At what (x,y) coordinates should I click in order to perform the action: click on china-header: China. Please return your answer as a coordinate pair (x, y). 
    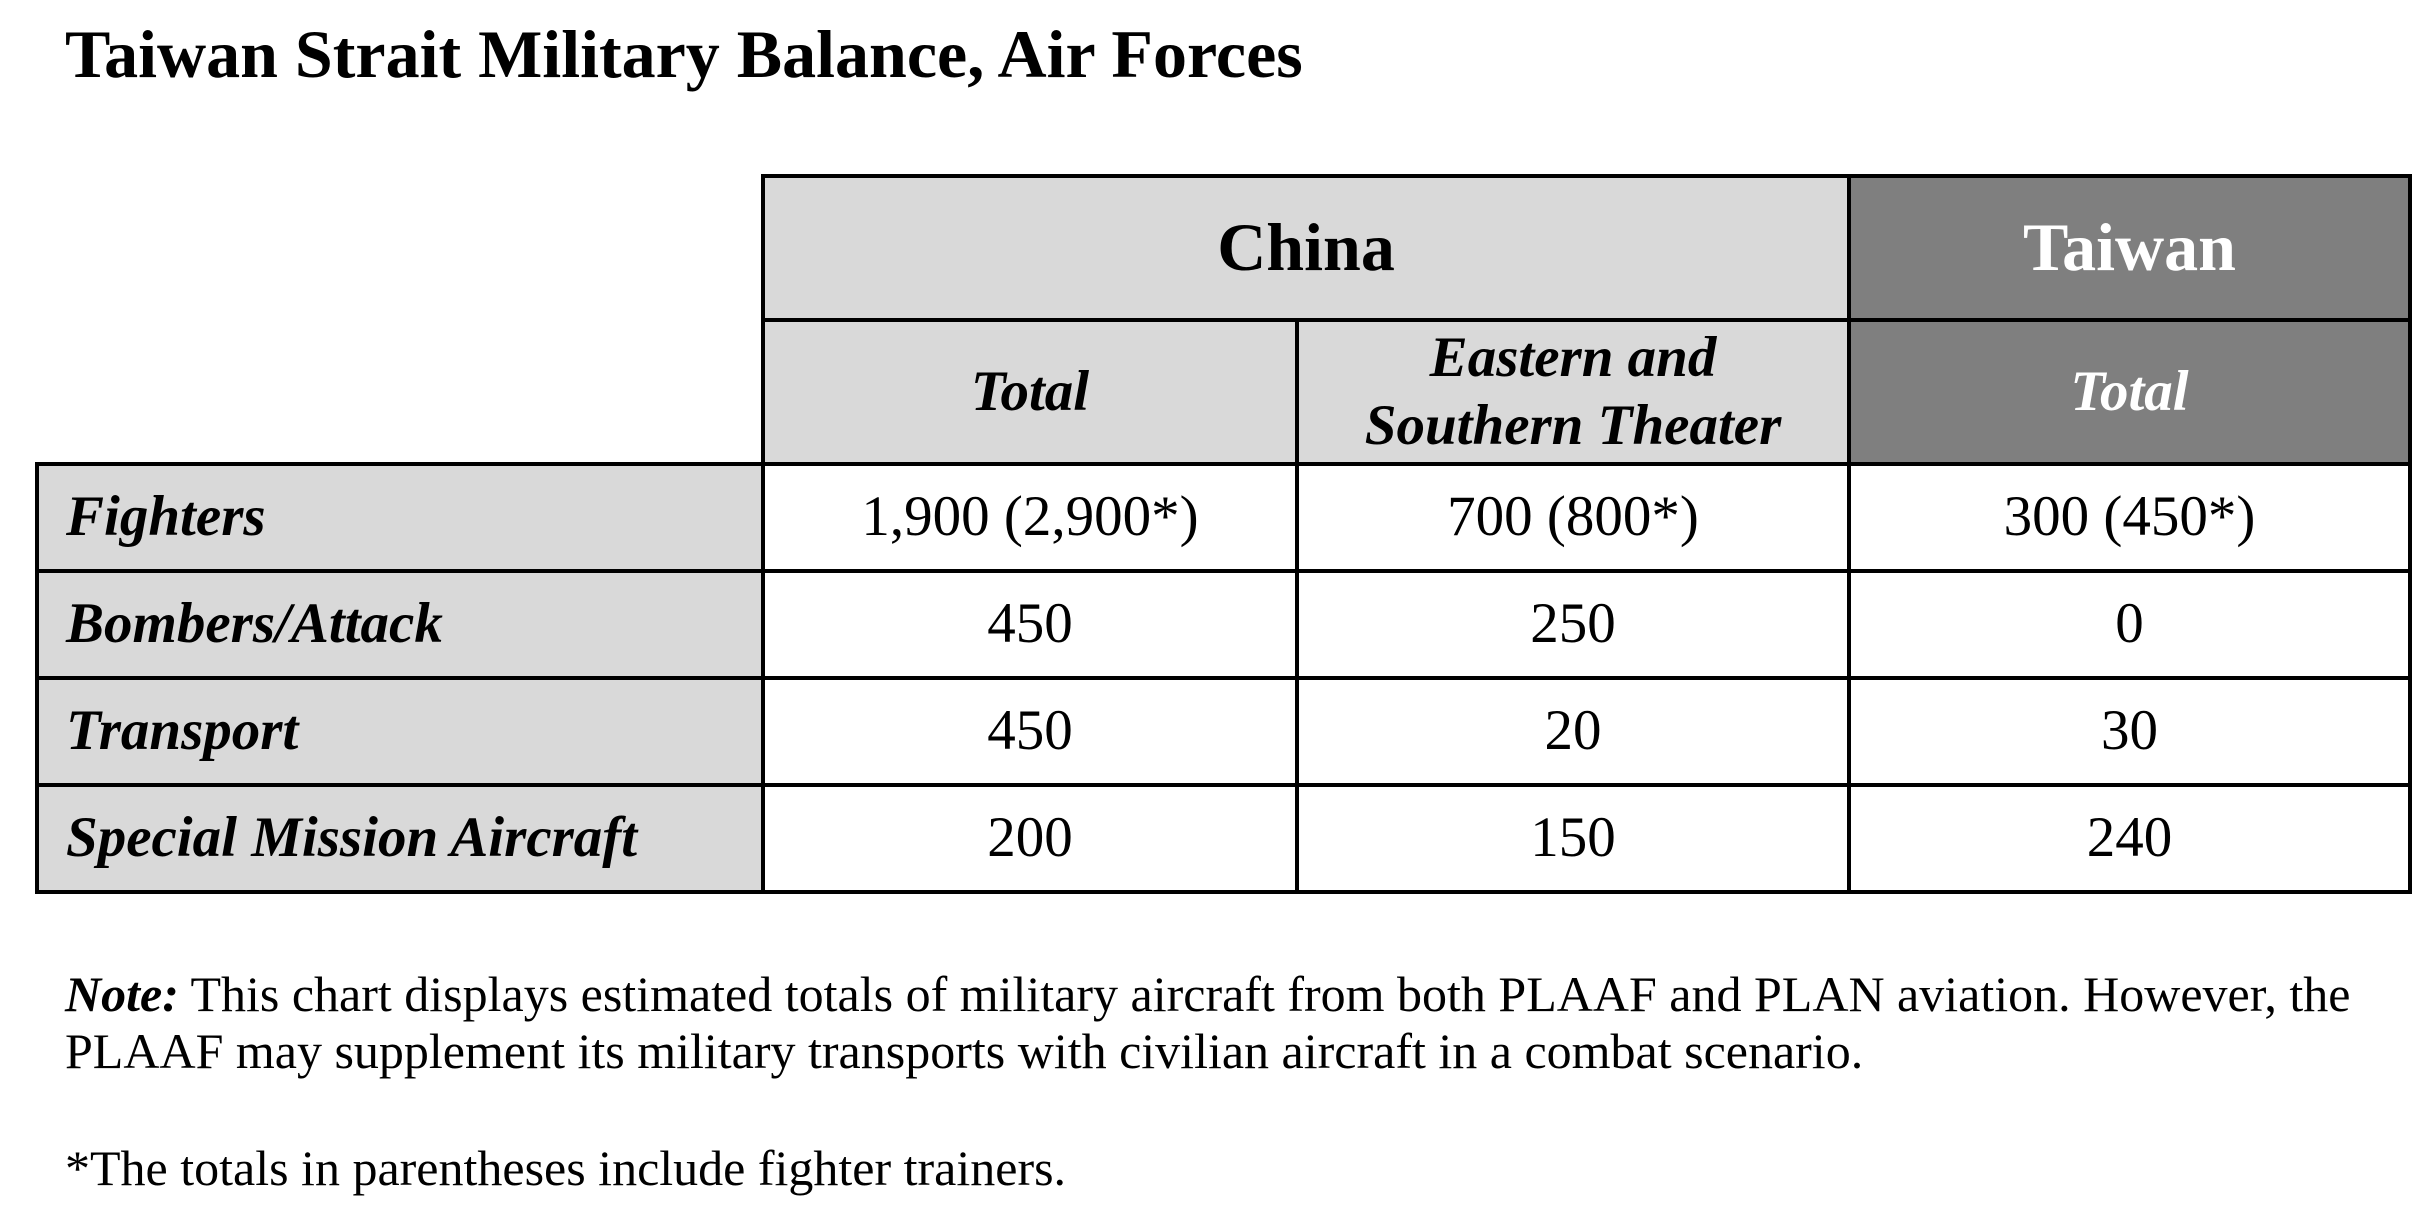
    Looking at the image, I should click on (1306, 248).